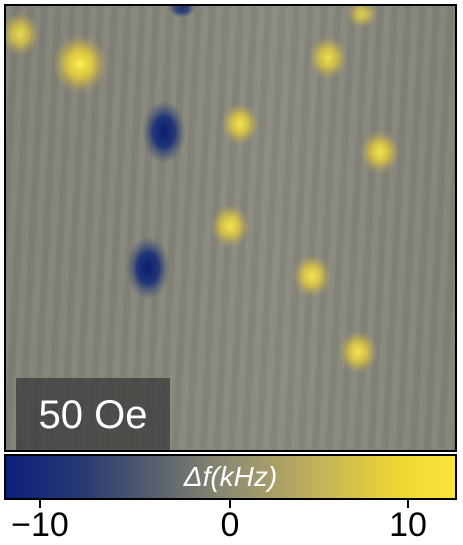  I want to click on colorbar-tick-label: 0, so click(230, 525).